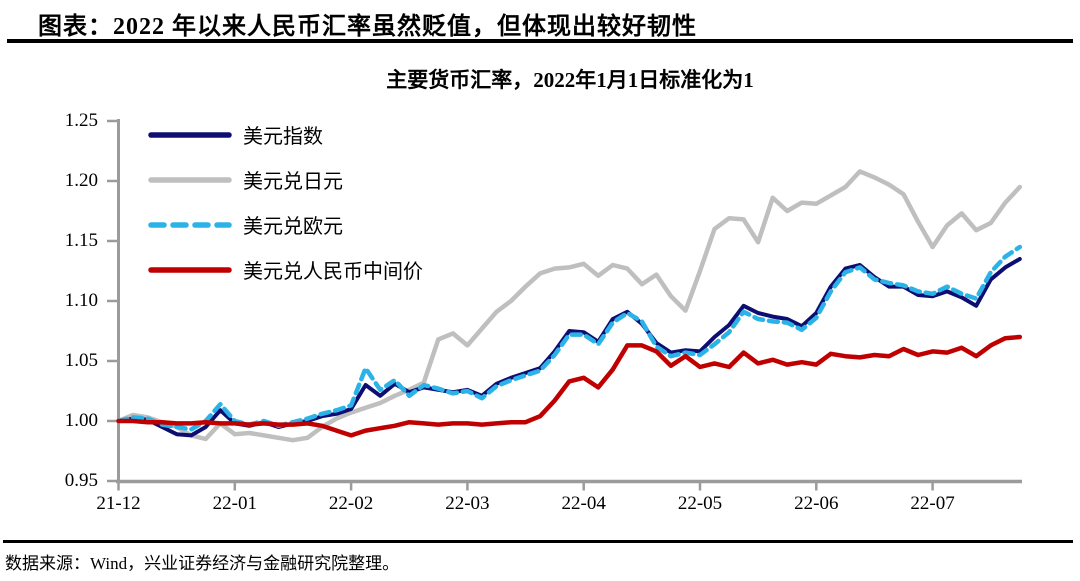 The width and height of the screenshot is (1080, 581). Describe the element at coordinates (293, 182) in the screenshot. I see `legend-label: 美元兑日元` at that location.